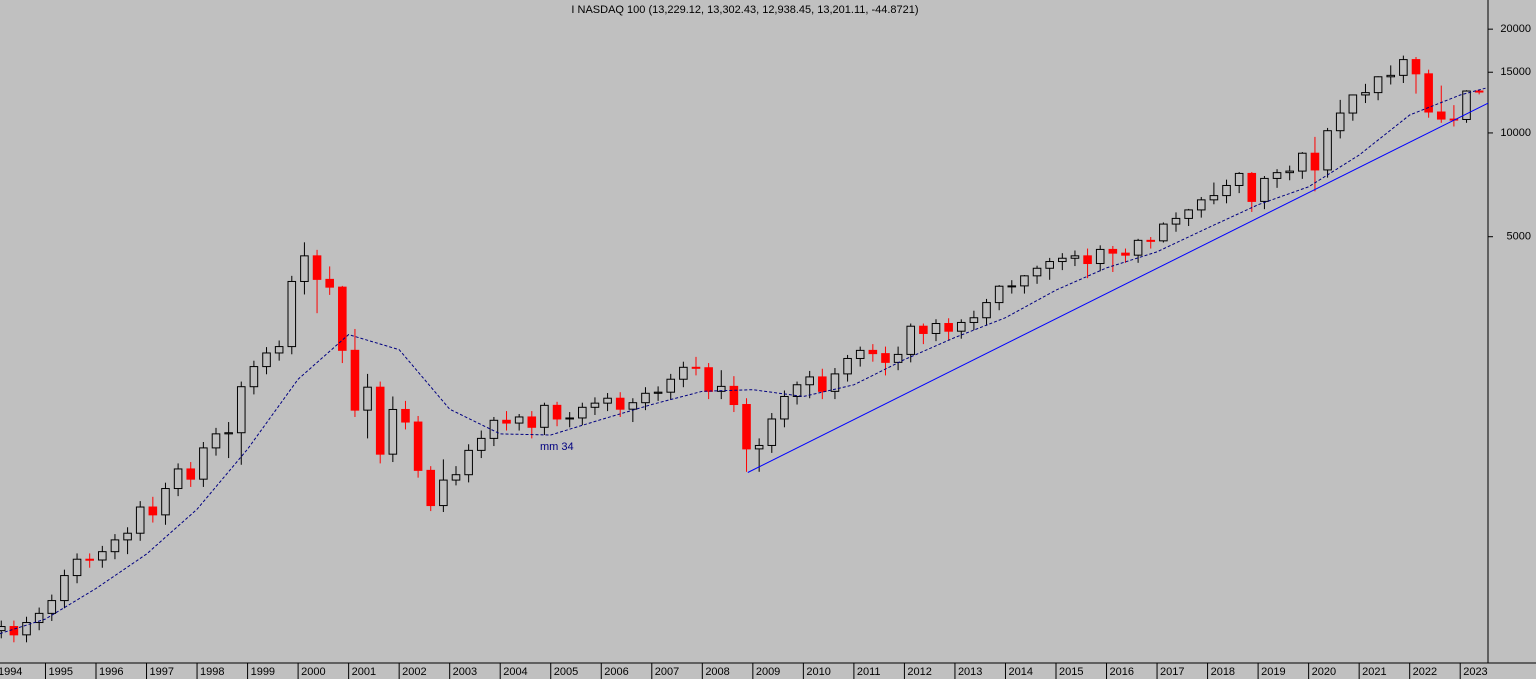  I want to click on x-tick-label: 2014, so click(1020, 672).